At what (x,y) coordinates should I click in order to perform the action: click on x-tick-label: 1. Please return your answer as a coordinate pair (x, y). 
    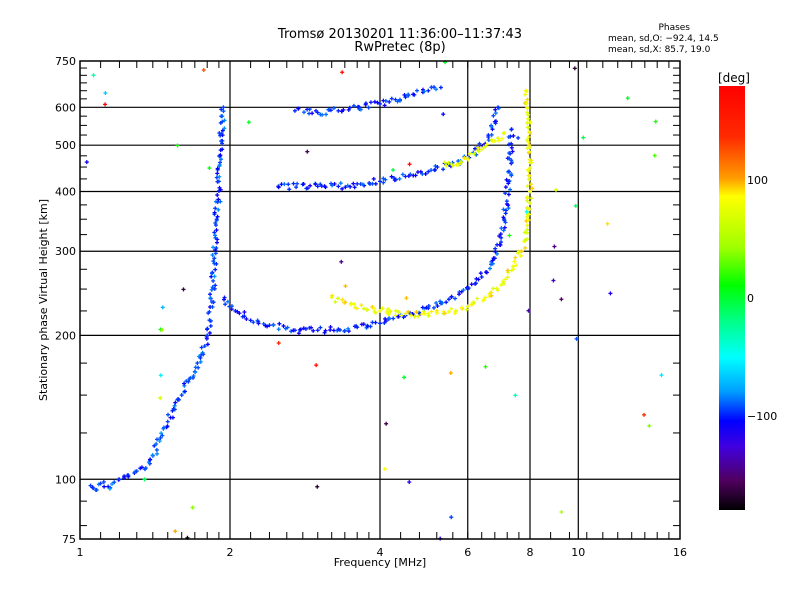
    Looking at the image, I should click on (80, 552).